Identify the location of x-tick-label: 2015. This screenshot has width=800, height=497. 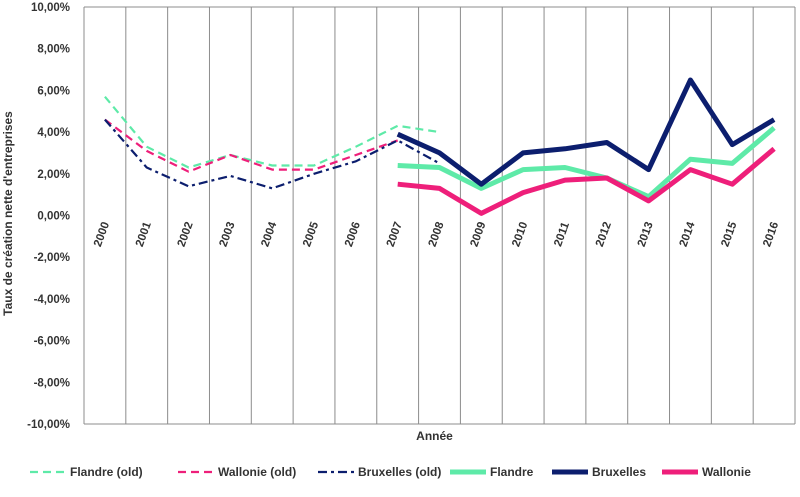
(729, 234).